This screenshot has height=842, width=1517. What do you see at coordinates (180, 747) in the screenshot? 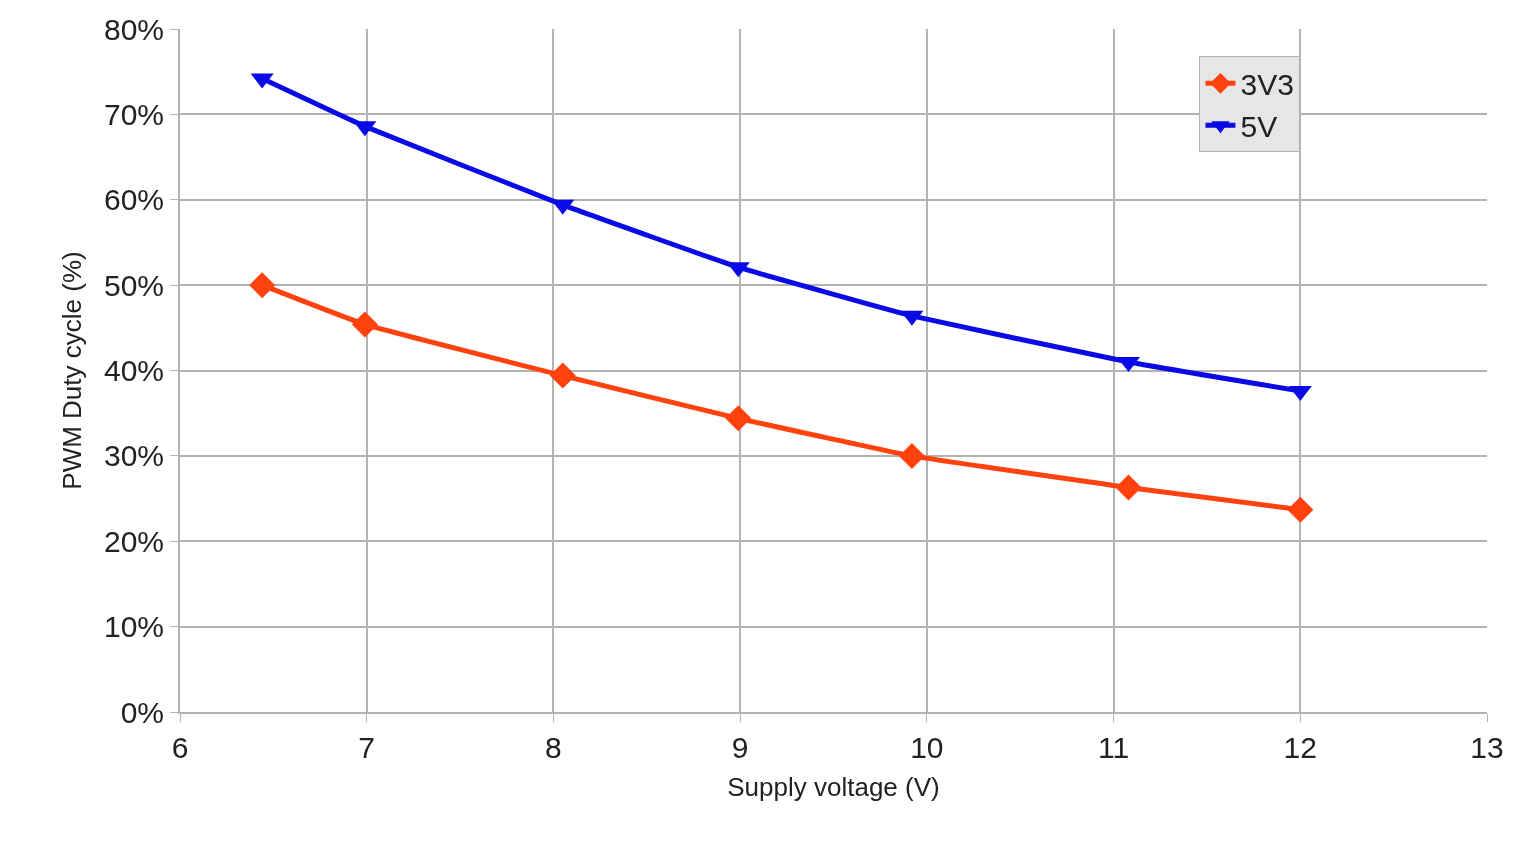
I see `x-tick-label: 6` at bounding box center [180, 747].